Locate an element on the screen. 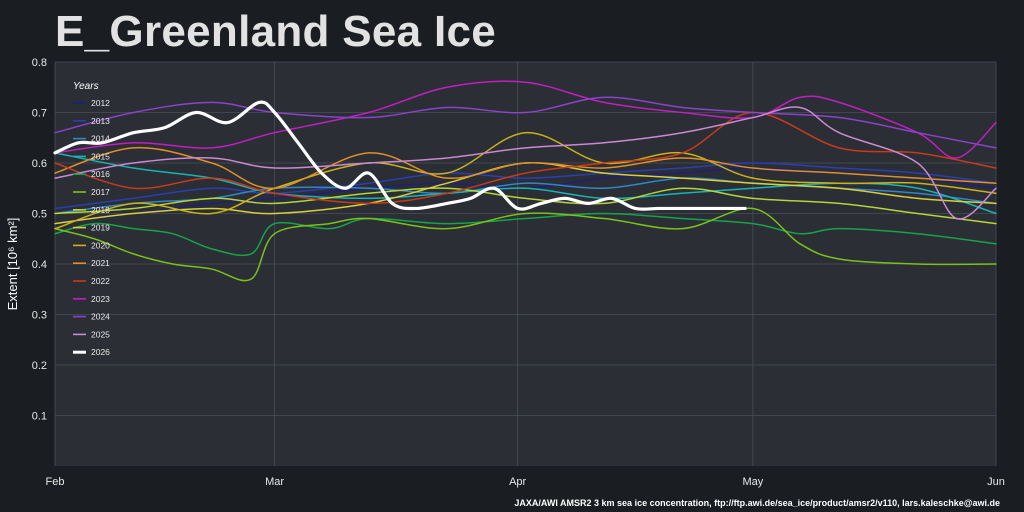 The width and height of the screenshot is (1024, 512). series-line-2026 is located at coordinates (400, 155).